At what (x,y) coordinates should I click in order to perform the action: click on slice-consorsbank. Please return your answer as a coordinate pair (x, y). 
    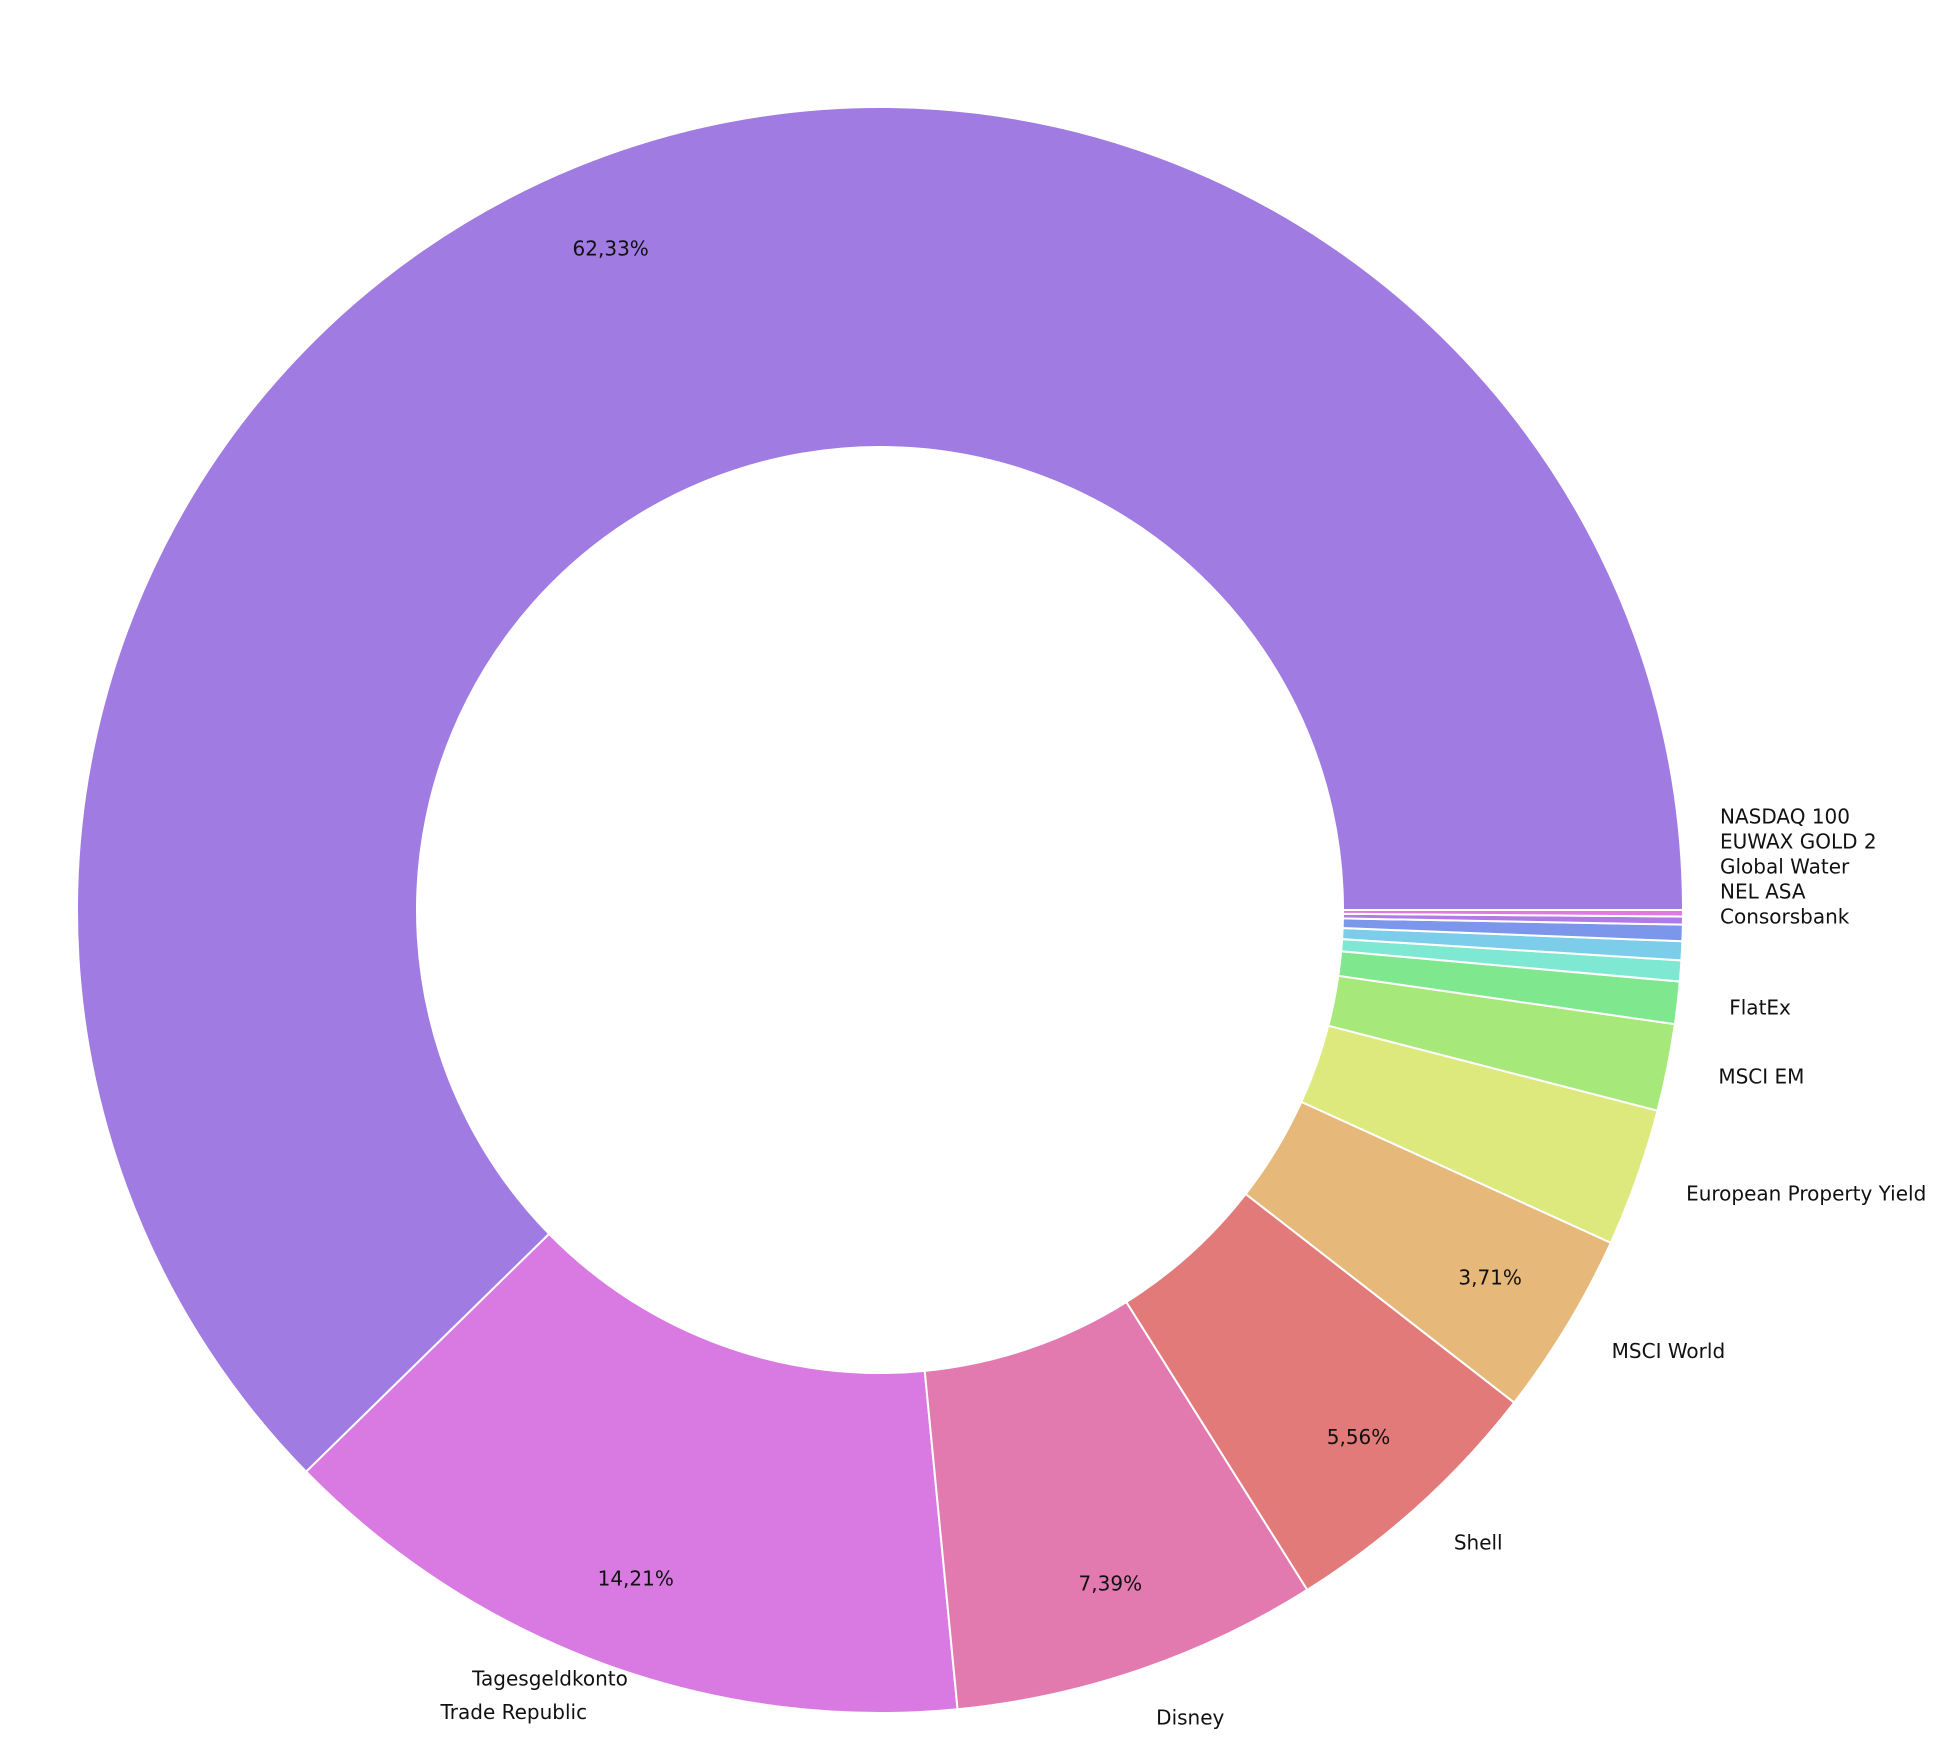
    Looking at the image, I should click on (1513, 913).